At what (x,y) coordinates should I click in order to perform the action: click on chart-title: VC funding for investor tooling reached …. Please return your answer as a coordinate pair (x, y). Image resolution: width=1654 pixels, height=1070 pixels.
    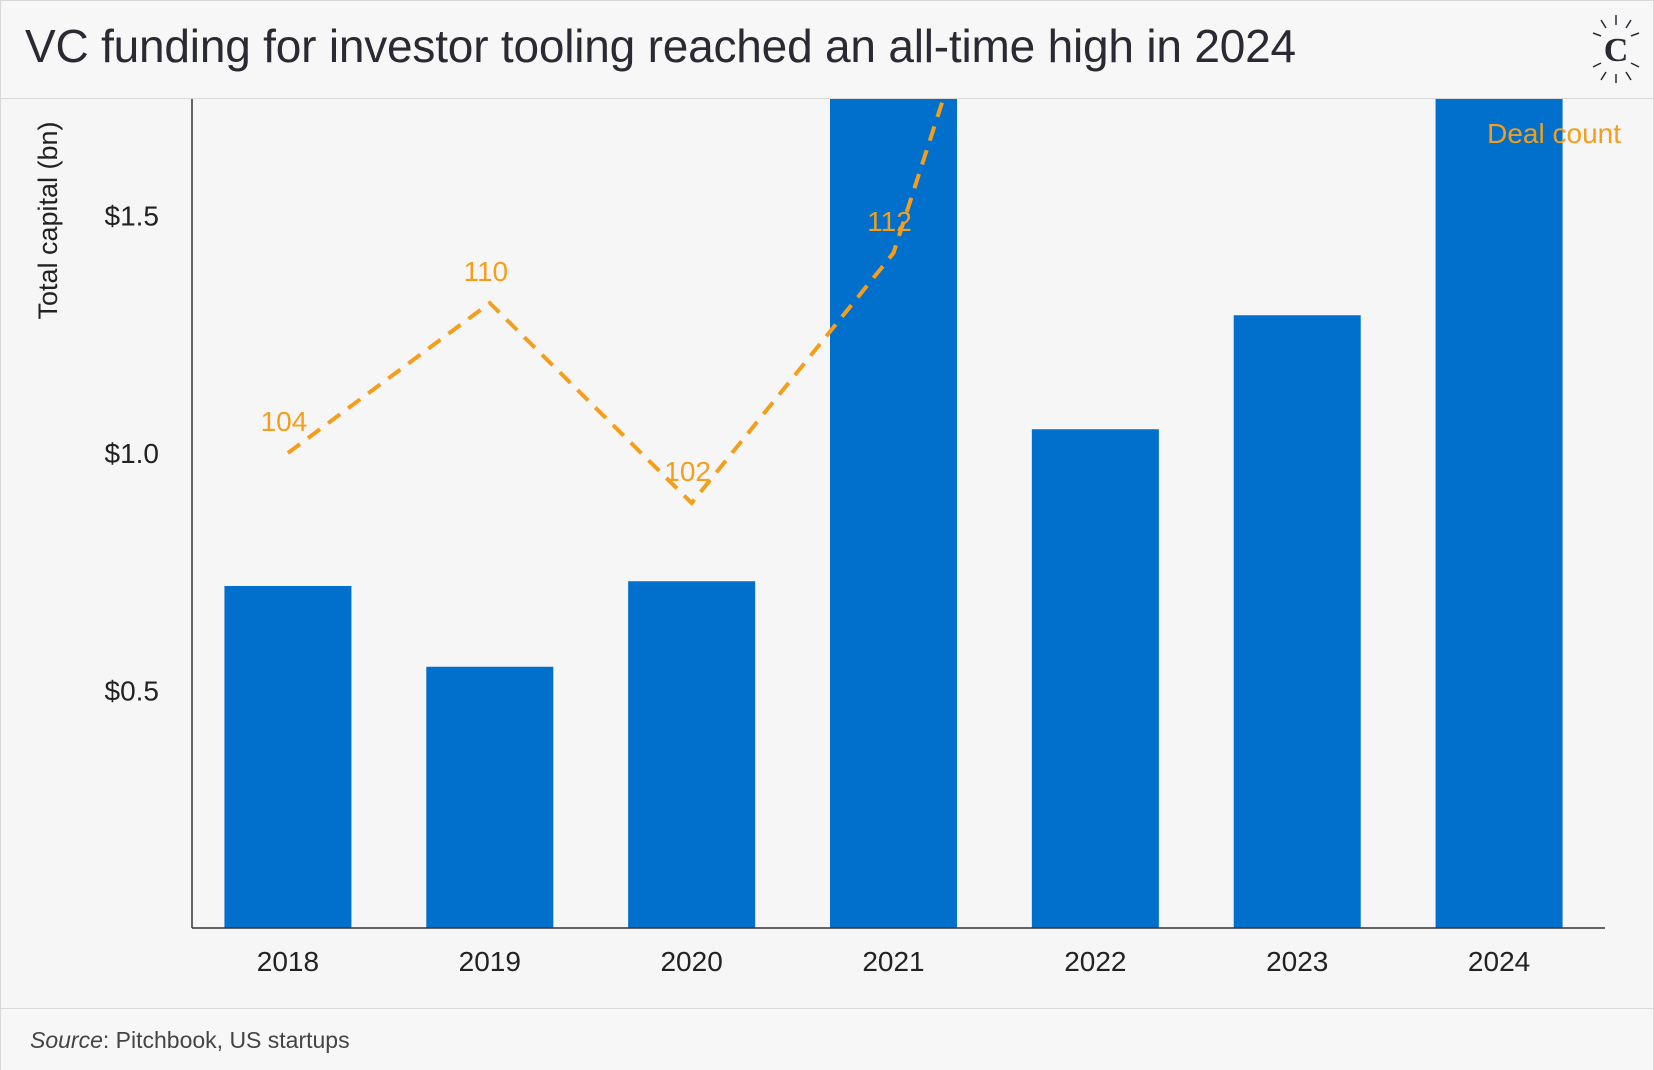
    Looking at the image, I should click on (660, 46).